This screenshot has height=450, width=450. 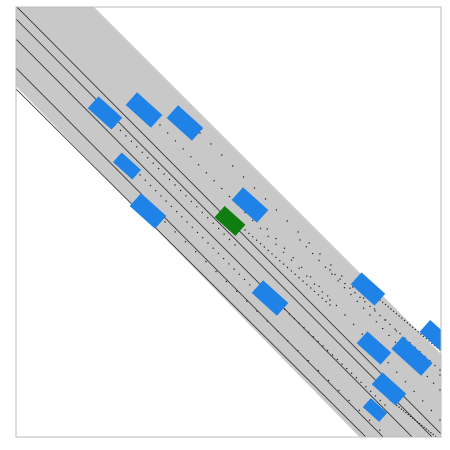 What do you see at coordinates (230, 221) in the screenshot?
I see `ego-vehicle` at bounding box center [230, 221].